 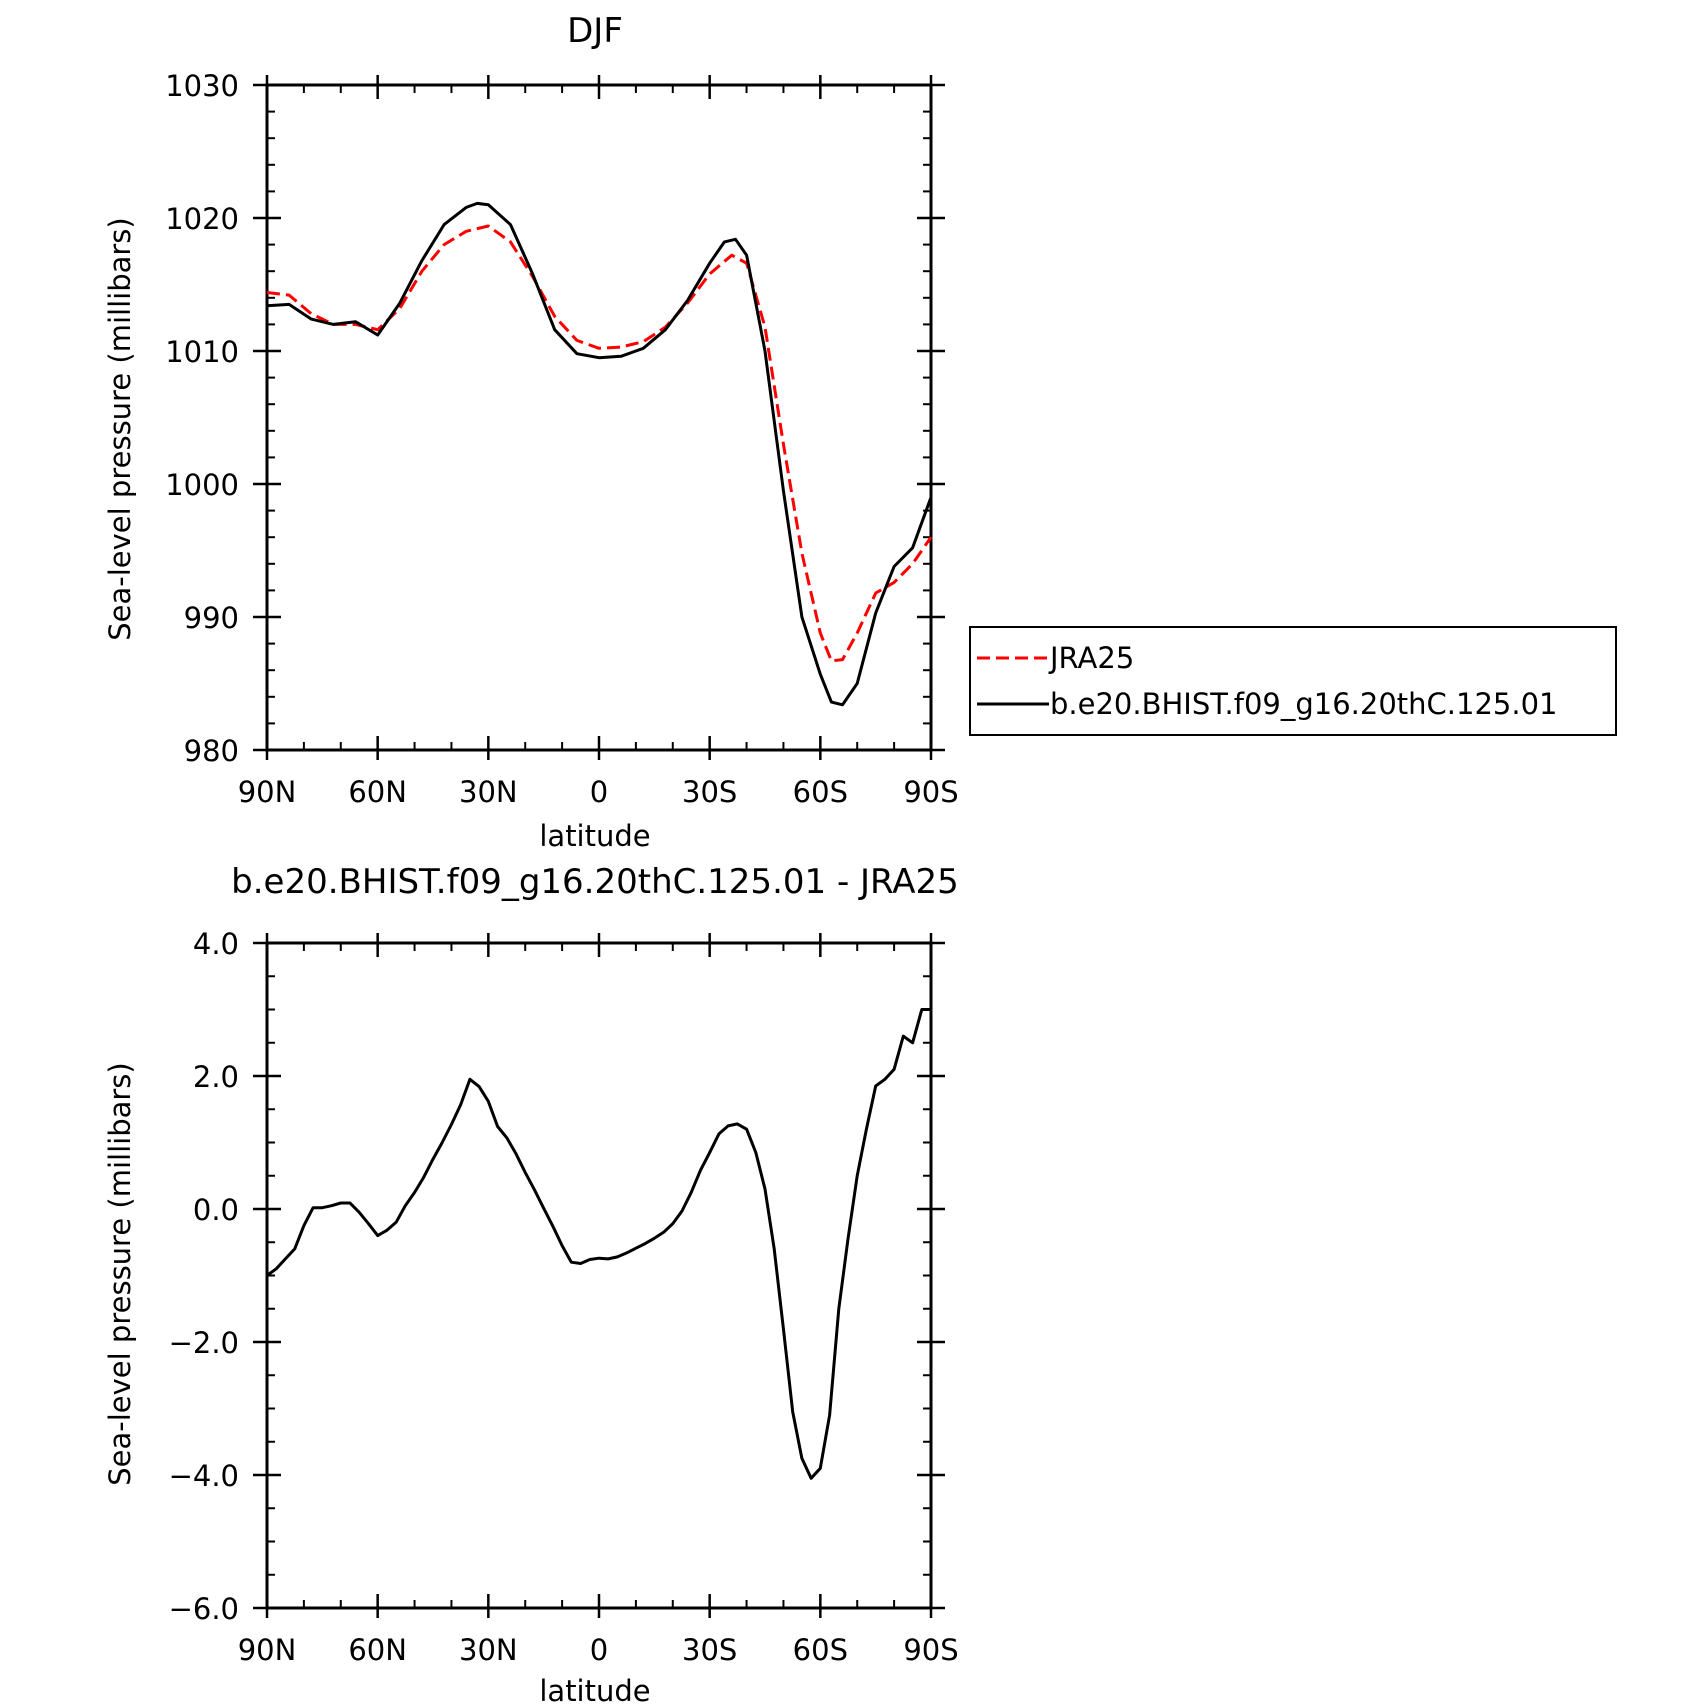 I want to click on top-x-tick-label: 30N, so click(x=488, y=792).